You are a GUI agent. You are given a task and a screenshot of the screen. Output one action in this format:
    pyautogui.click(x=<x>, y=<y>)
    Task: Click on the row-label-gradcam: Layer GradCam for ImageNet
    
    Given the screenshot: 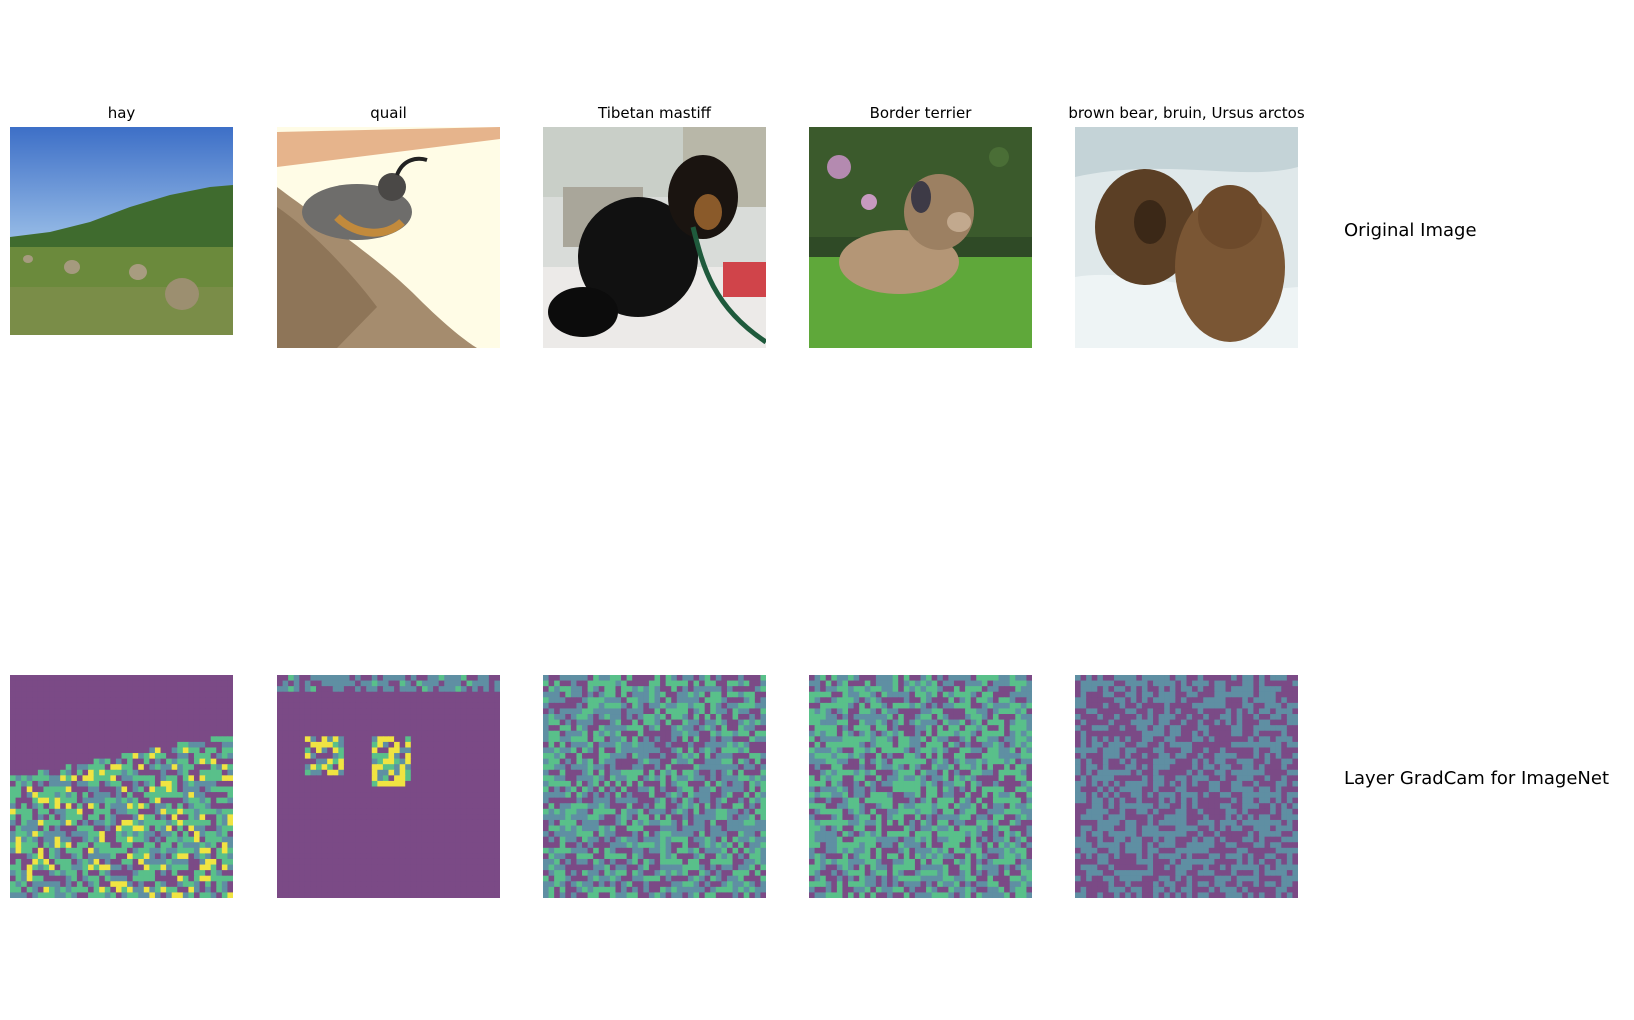 What is the action you would take?
    pyautogui.click(x=1477, y=778)
    